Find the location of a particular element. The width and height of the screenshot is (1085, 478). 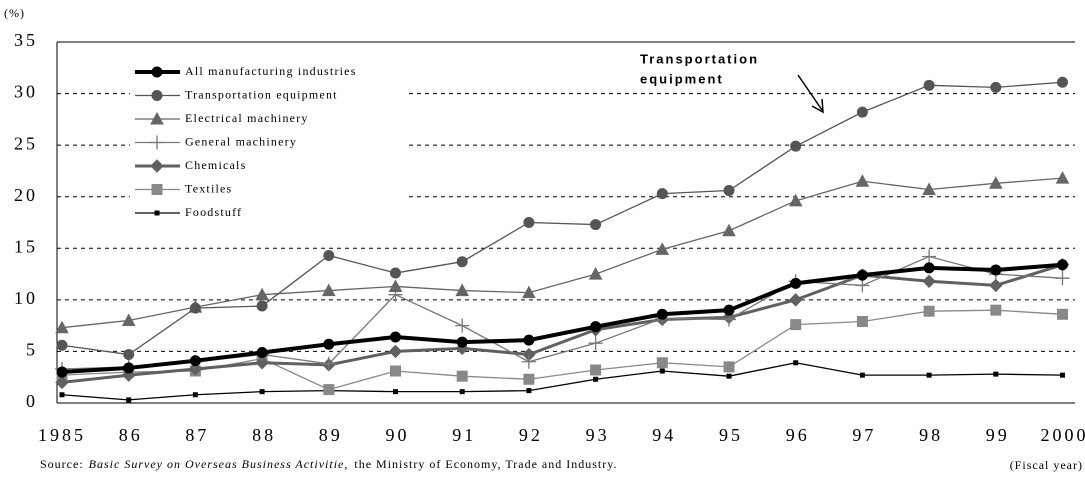

x-tick-label: 87 is located at coordinates (197, 435).